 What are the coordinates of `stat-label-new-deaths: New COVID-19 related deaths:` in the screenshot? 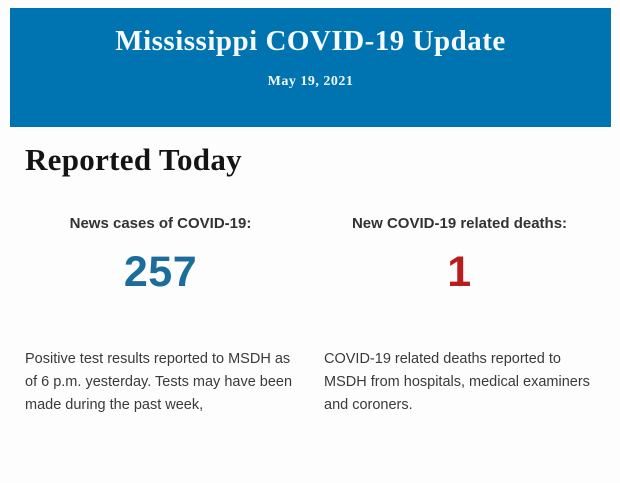 It's located at (459, 223).